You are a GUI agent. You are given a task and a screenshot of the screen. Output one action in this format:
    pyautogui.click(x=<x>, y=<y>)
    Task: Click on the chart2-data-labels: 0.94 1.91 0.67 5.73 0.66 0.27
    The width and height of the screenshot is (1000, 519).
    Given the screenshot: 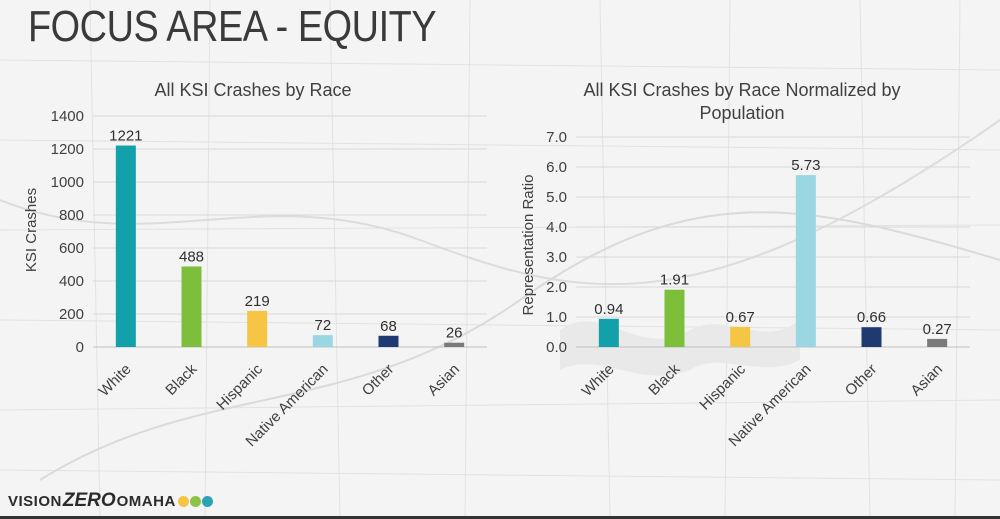 What is the action you would take?
    pyautogui.click(x=773, y=247)
    